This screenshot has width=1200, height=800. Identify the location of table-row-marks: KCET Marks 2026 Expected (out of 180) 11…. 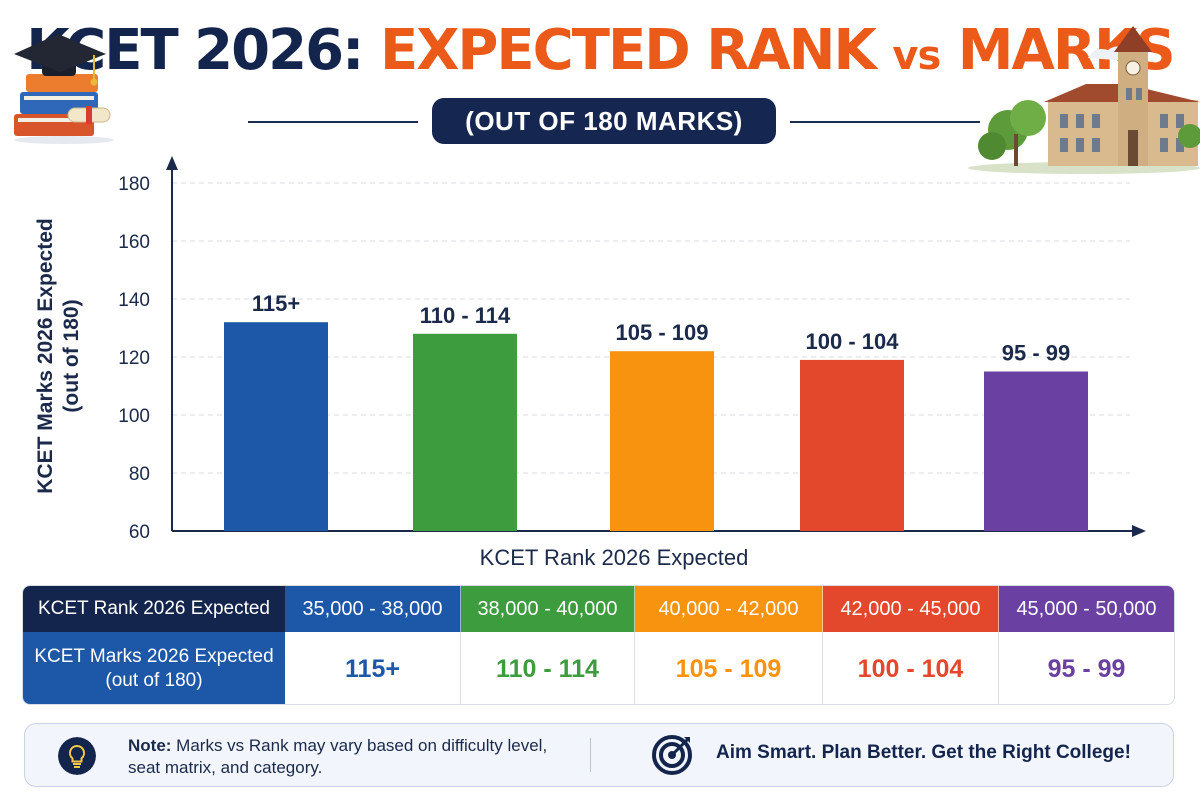
(598, 668).